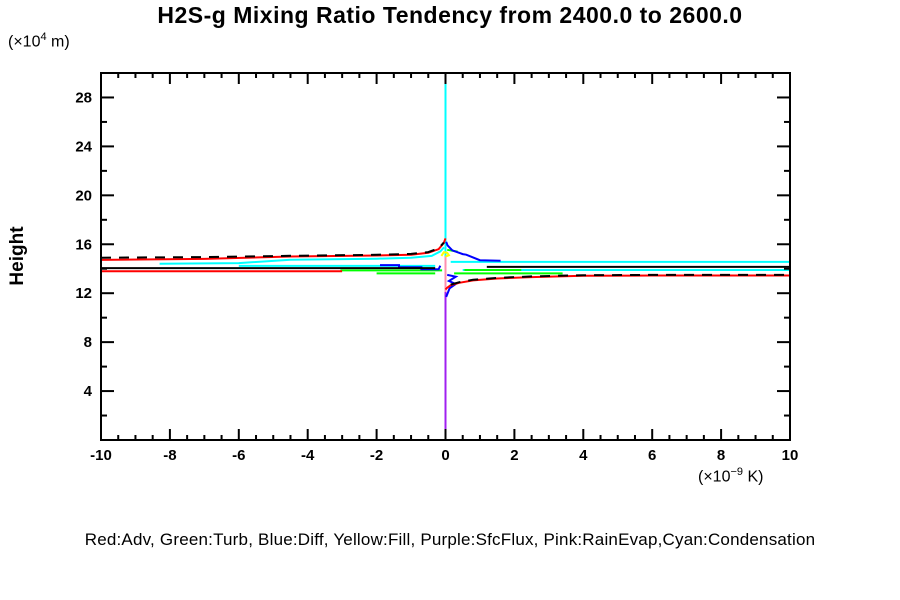 The width and height of the screenshot is (900, 600). I want to click on x-tick-label: 8, so click(721, 455).